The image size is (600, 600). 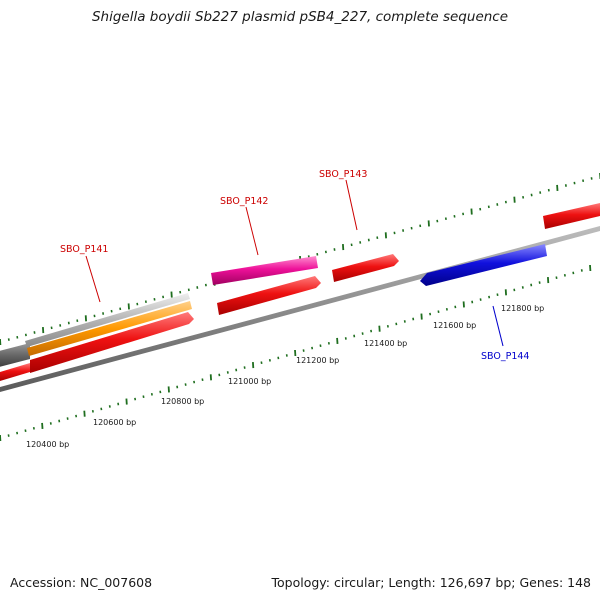 What do you see at coordinates (107, 320) in the screenshot?
I see `gene-bar-gray` at bounding box center [107, 320].